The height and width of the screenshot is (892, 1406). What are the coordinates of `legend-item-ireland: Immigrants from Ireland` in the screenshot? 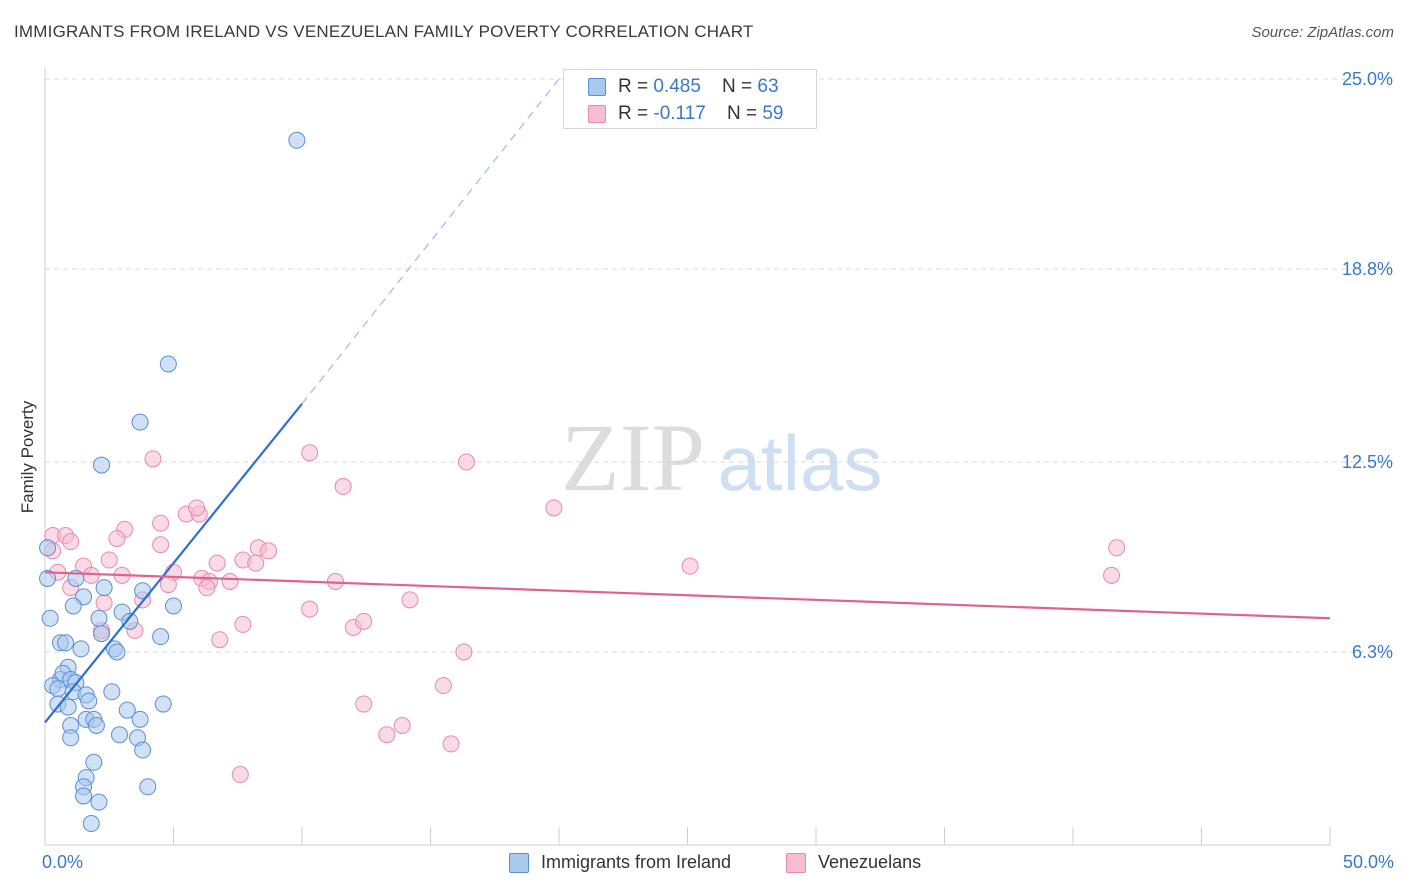 It's located at (620, 862).